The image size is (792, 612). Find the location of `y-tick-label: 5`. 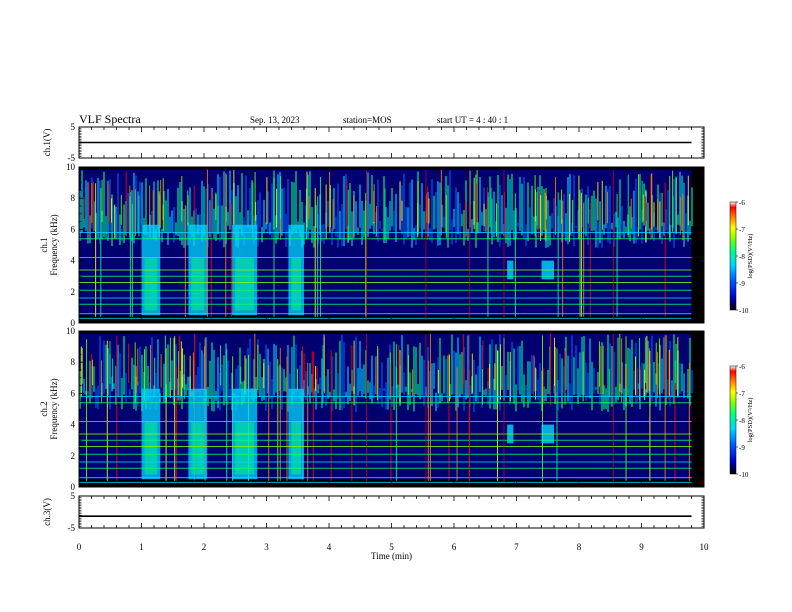

y-tick-label: 5 is located at coordinates (73, 127).